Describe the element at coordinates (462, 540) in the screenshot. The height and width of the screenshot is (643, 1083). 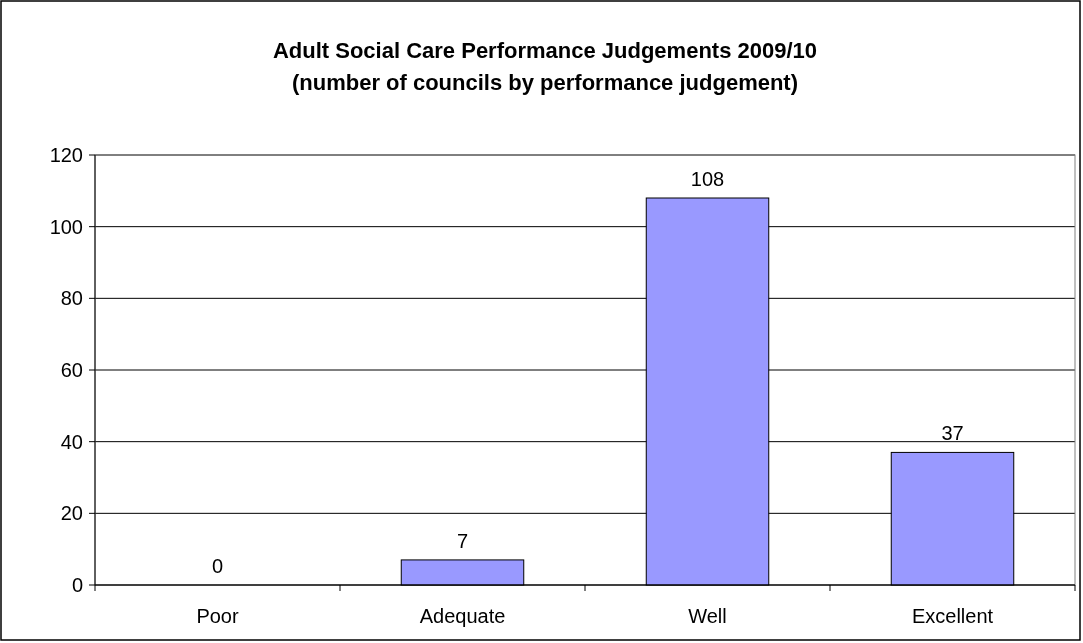
I see `data-label: 7` at that location.